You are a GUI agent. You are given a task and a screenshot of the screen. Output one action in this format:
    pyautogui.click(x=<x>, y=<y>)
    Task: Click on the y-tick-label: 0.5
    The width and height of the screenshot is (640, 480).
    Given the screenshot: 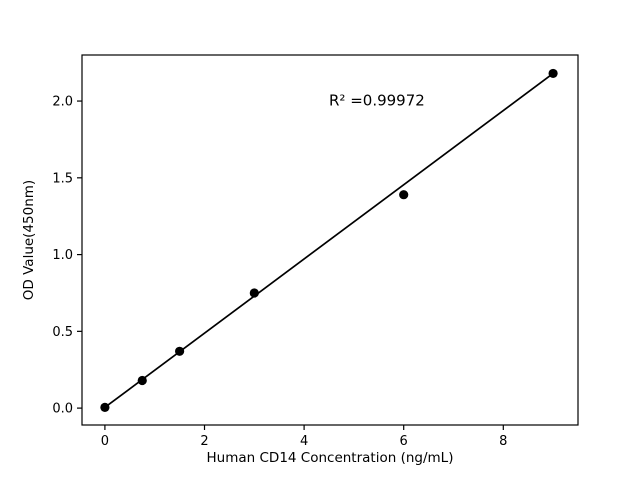 What is the action you would take?
    pyautogui.click(x=62, y=332)
    